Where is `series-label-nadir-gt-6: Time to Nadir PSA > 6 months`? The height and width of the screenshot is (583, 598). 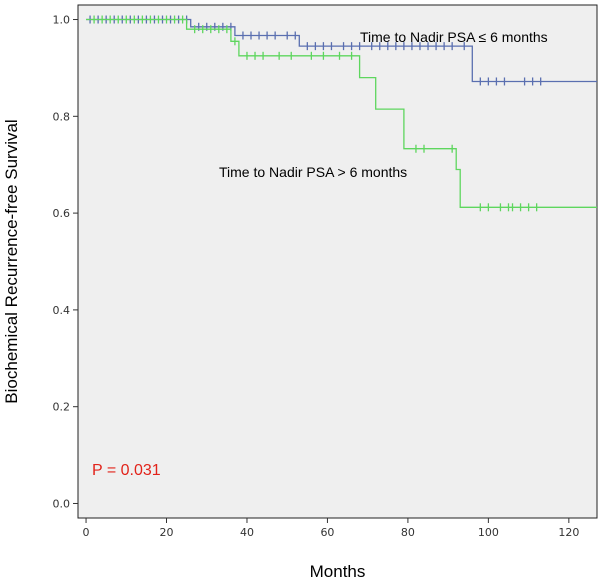
series-label-nadir-gt-6: Time to Nadir PSA > 6 months is located at coordinates (313, 172).